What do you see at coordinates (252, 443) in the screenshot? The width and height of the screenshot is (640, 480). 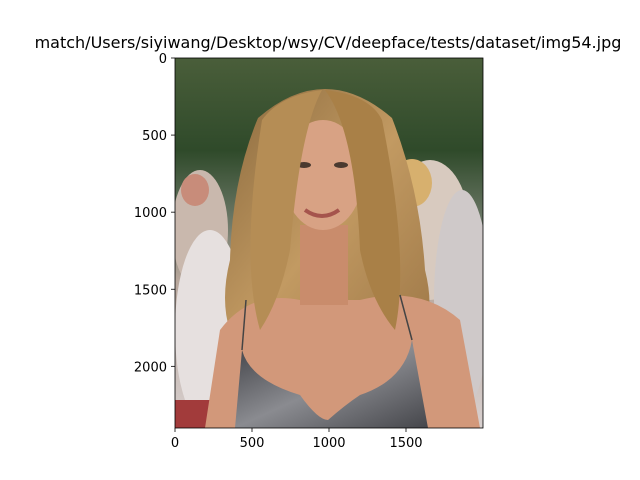 I see `x-tick-label: 500` at bounding box center [252, 443].